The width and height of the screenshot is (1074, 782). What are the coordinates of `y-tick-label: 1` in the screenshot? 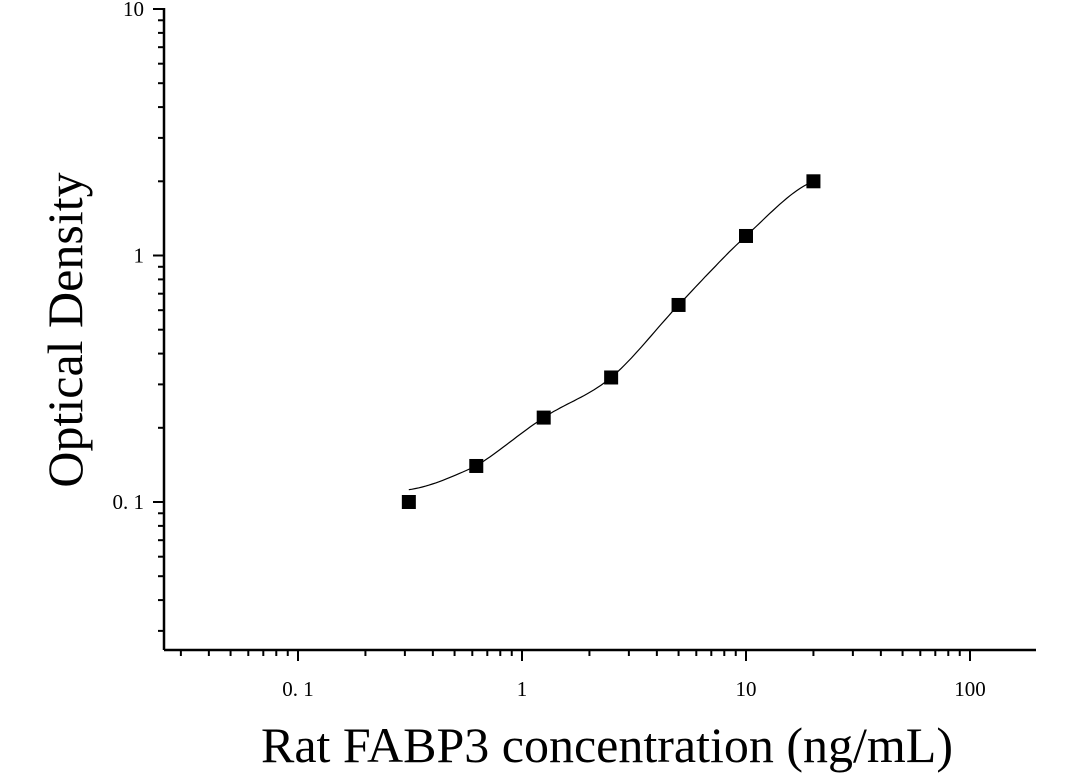 It's located at (139, 256).